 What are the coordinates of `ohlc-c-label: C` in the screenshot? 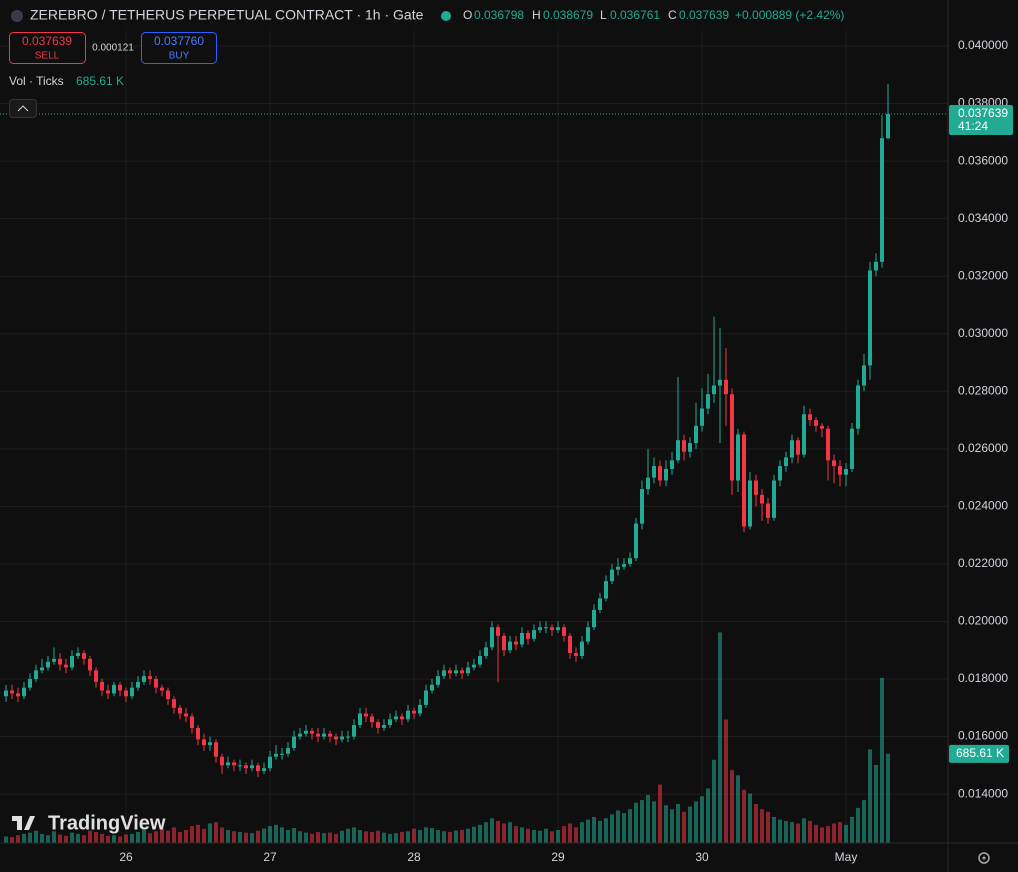 It's located at (672, 15).